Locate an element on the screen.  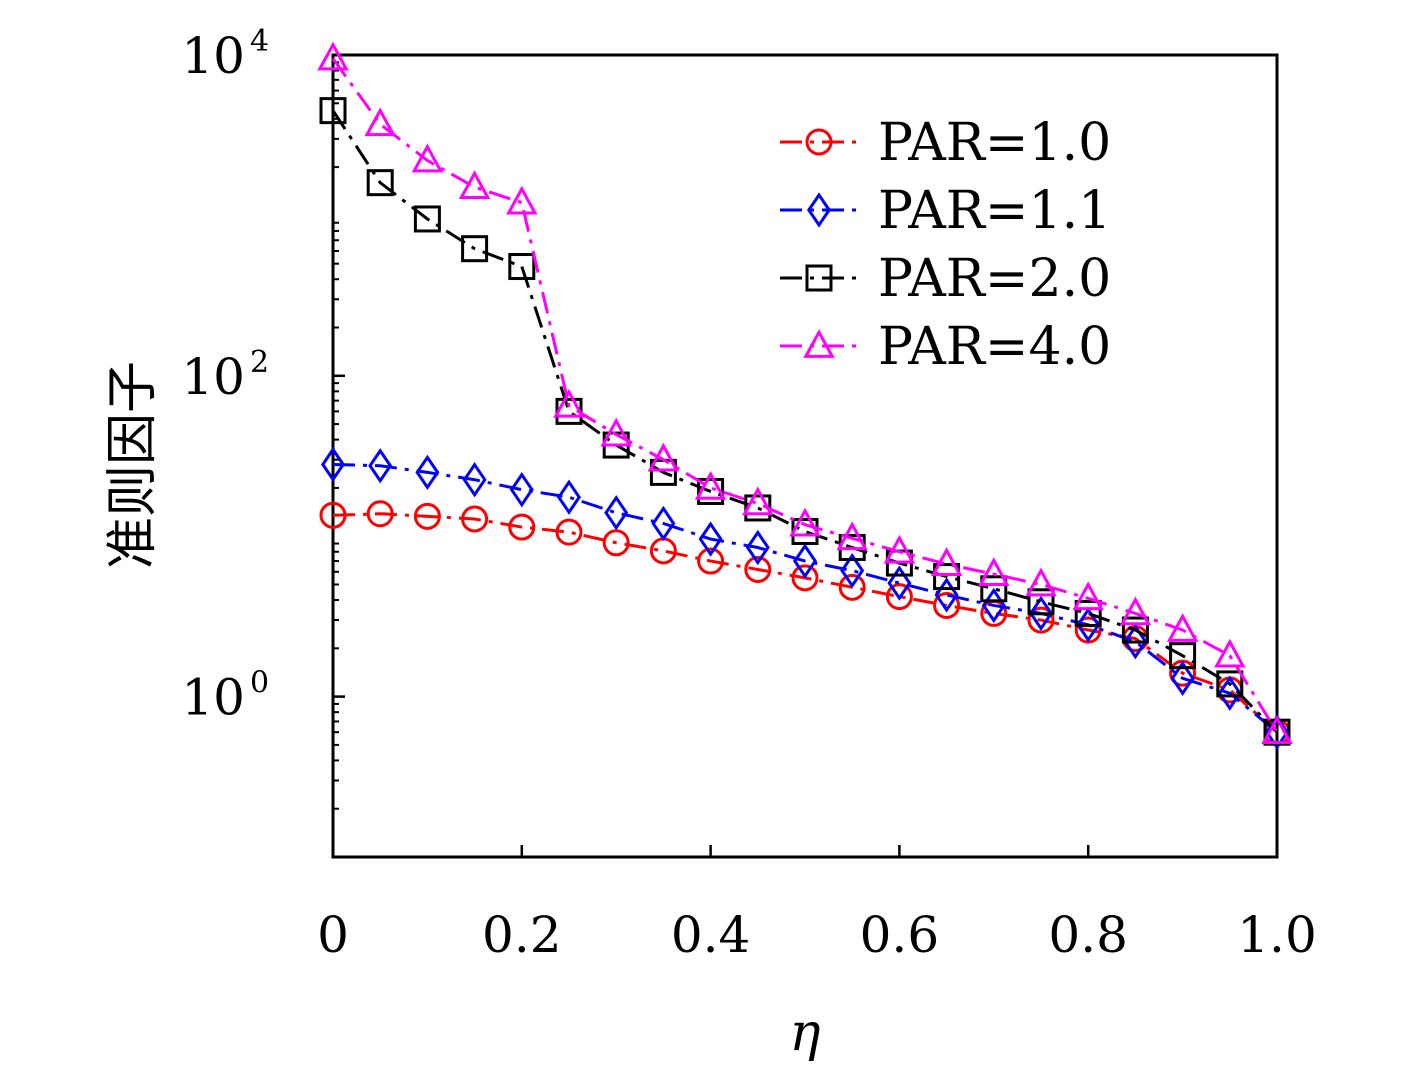
legend-item: PAR=2.0 is located at coordinates (945, 279).